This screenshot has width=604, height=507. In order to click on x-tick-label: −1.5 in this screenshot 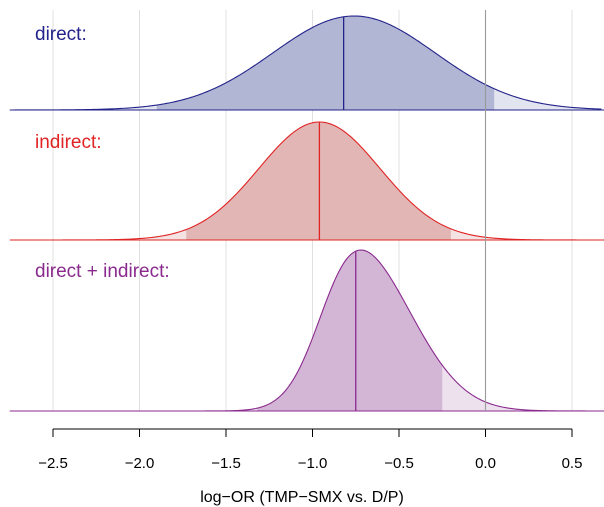, I will do `click(226, 463)`.